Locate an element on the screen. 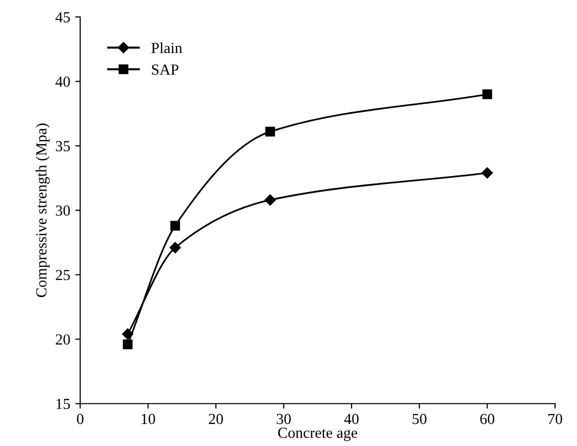 The width and height of the screenshot is (577, 446). y-tick-label: 40 is located at coordinates (63, 81).